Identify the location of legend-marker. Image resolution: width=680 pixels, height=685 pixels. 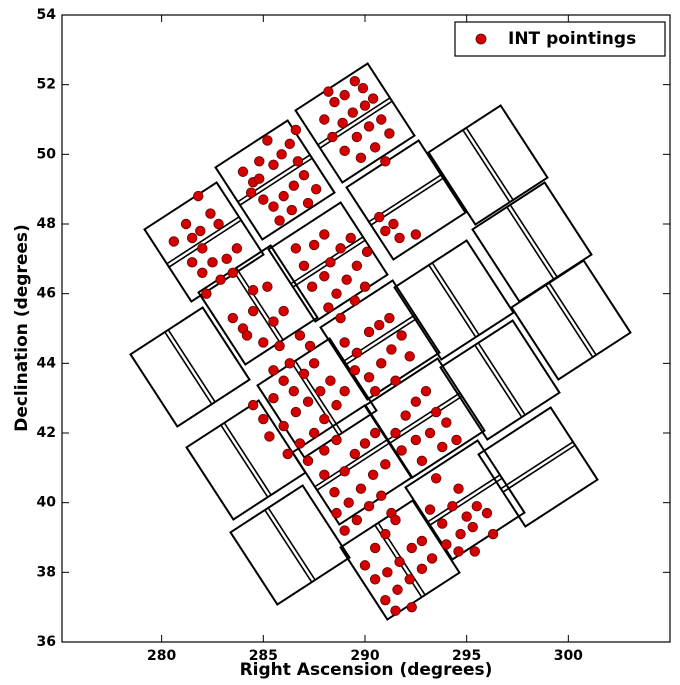
(481, 39).